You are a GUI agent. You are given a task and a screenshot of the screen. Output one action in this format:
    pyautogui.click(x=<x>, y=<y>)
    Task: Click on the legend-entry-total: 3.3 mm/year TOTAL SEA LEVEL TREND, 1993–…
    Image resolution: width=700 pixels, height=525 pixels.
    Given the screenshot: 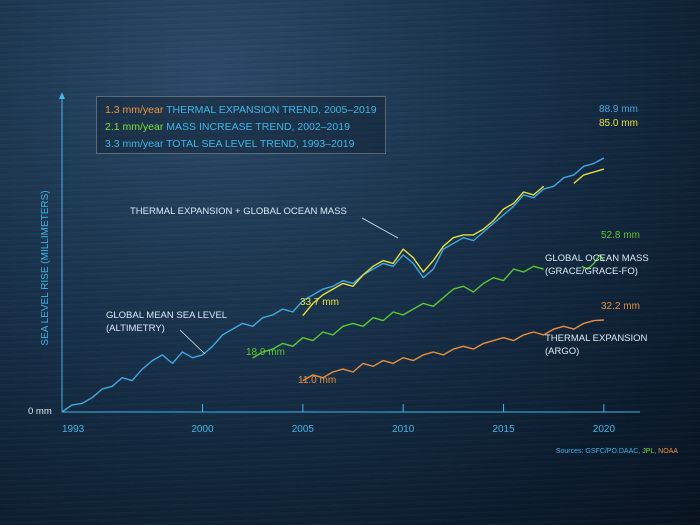 What is the action you would take?
    pyautogui.click(x=241, y=144)
    